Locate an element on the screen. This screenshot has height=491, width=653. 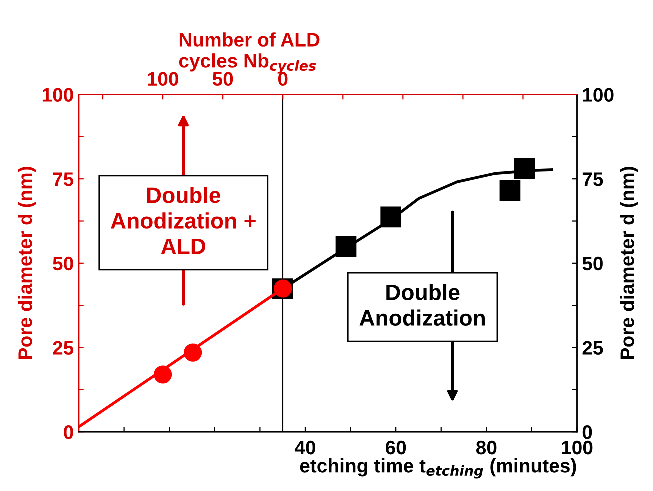
y2-tick-label: 75 is located at coordinates (593, 179).